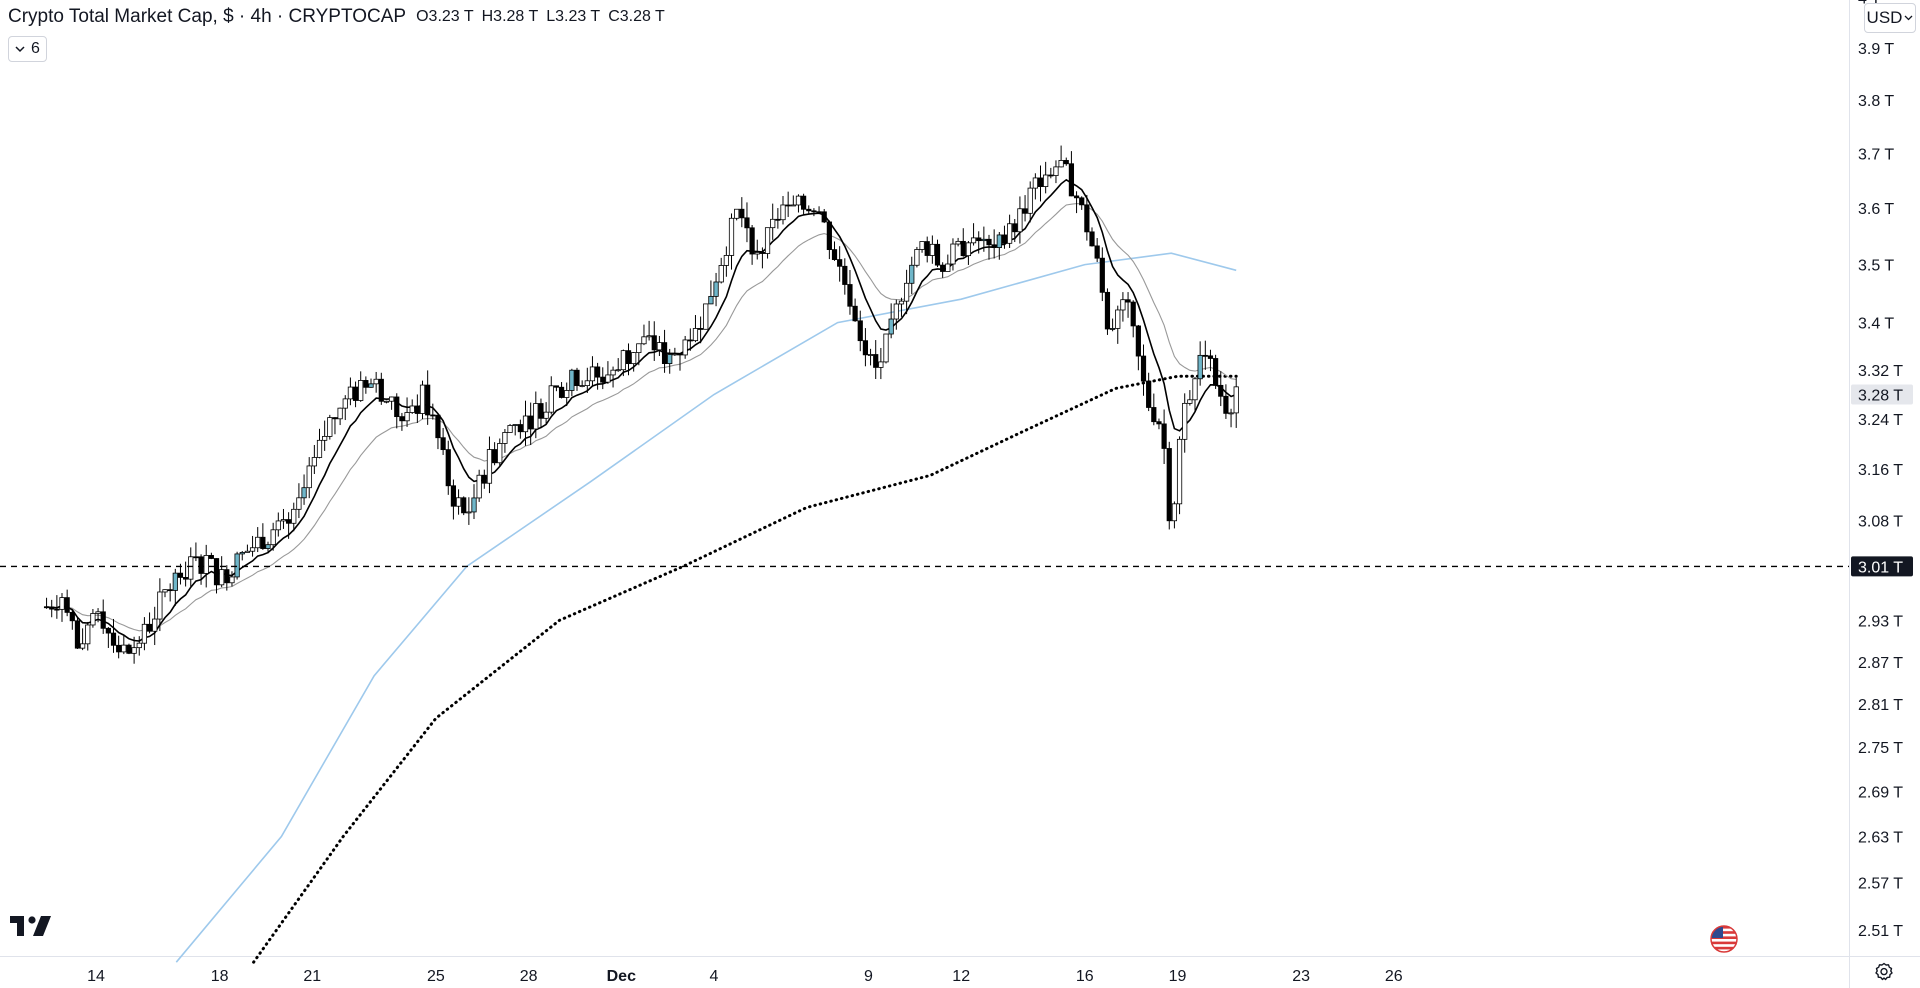 This screenshot has height=988, width=1920. What do you see at coordinates (27, 49) in the screenshot?
I see `indicators-toggle-button: 6` at bounding box center [27, 49].